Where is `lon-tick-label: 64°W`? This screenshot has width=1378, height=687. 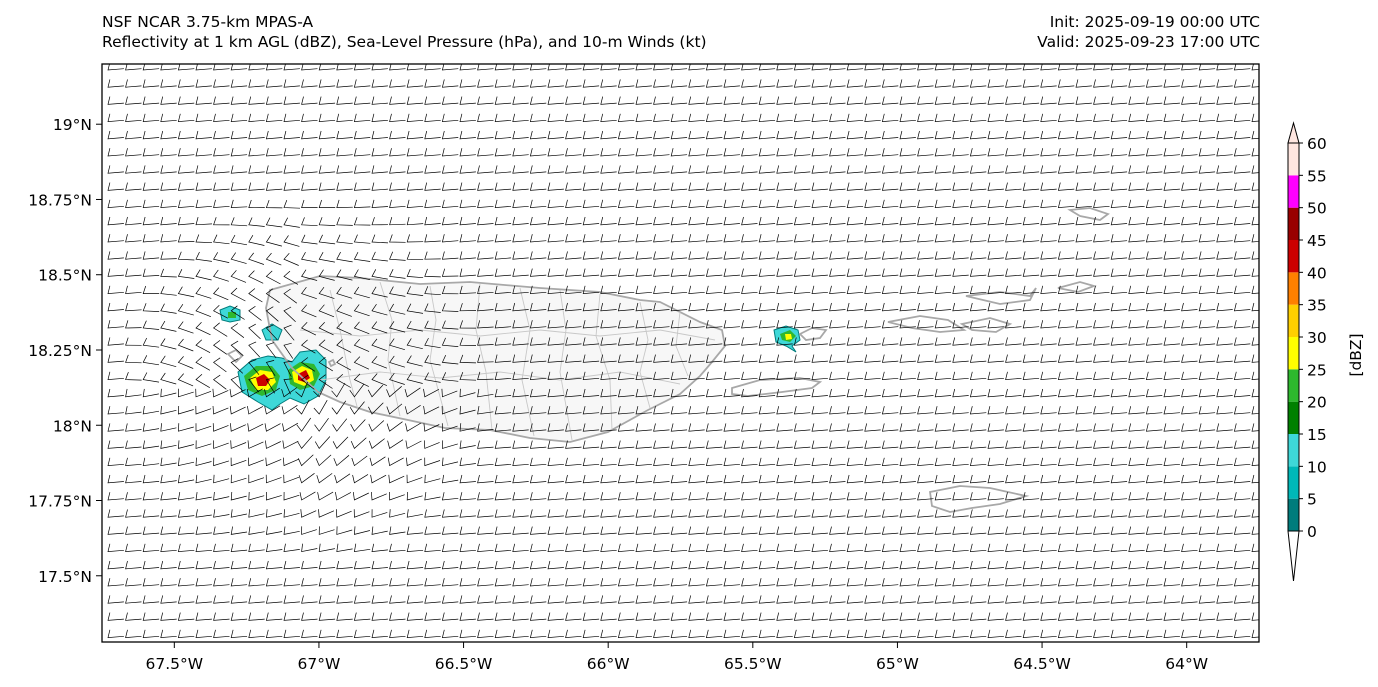 lon-tick-label: 64°W is located at coordinates (1186, 664).